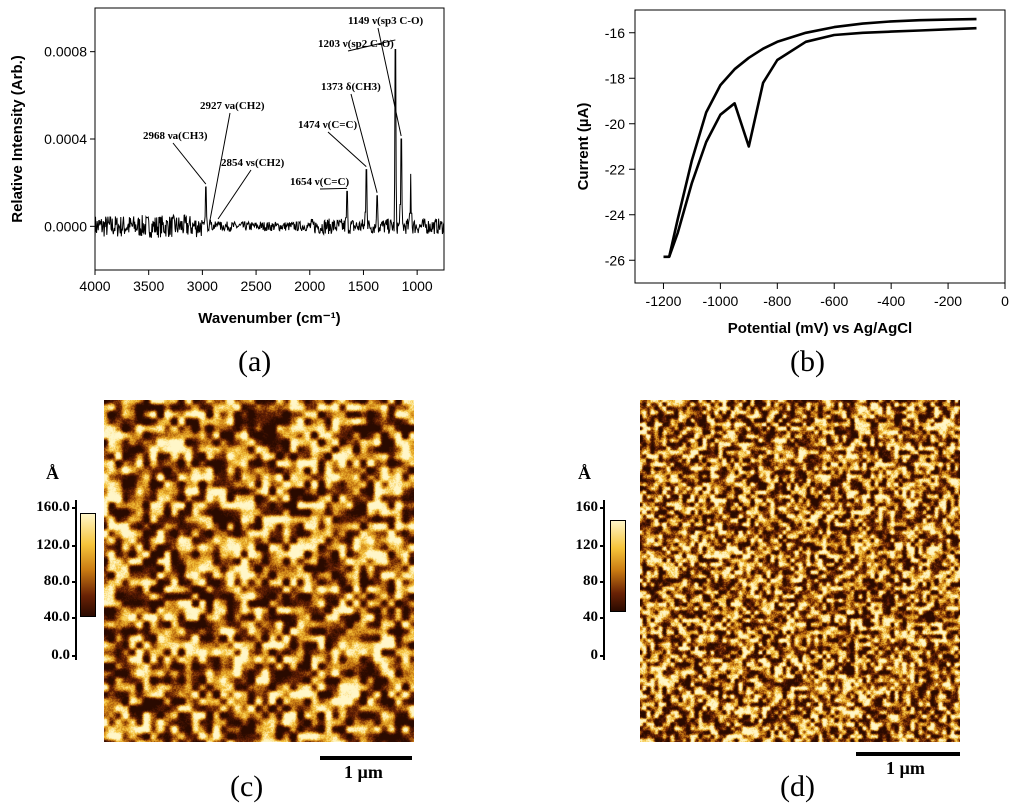 This screenshot has height=807, width=1024. I want to click on y-tick-label-5: -26, so click(615, 260).